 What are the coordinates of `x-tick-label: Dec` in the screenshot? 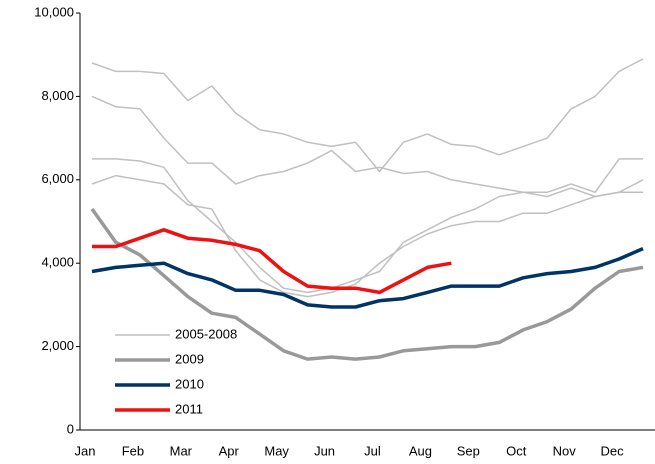 It's located at (613, 450).